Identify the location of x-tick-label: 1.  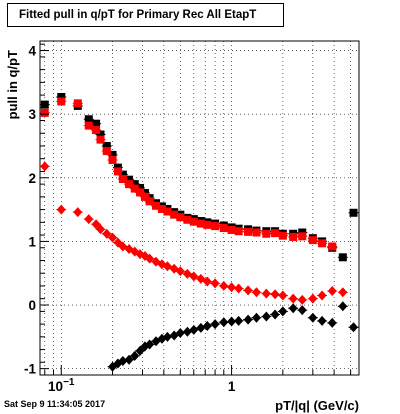
(232, 386).